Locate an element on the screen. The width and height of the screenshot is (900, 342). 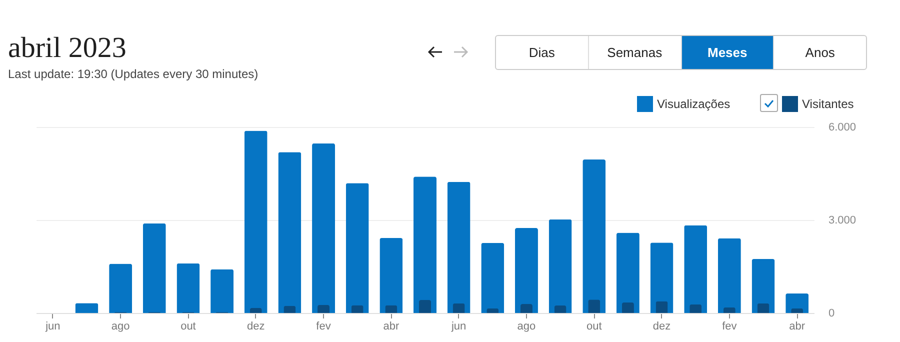
y-tick-label: 6.000 is located at coordinates (842, 128).